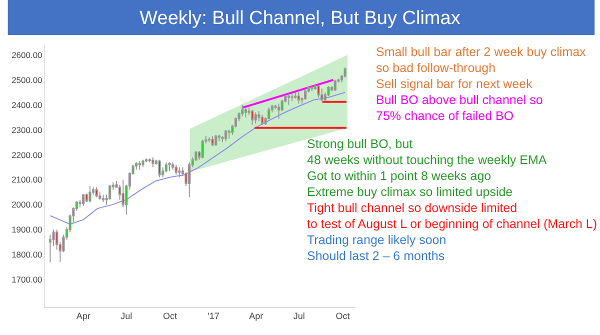 The image size is (600, 335). I want to click on annotation: Tight bull channel so downside limited, so click(412, 208).